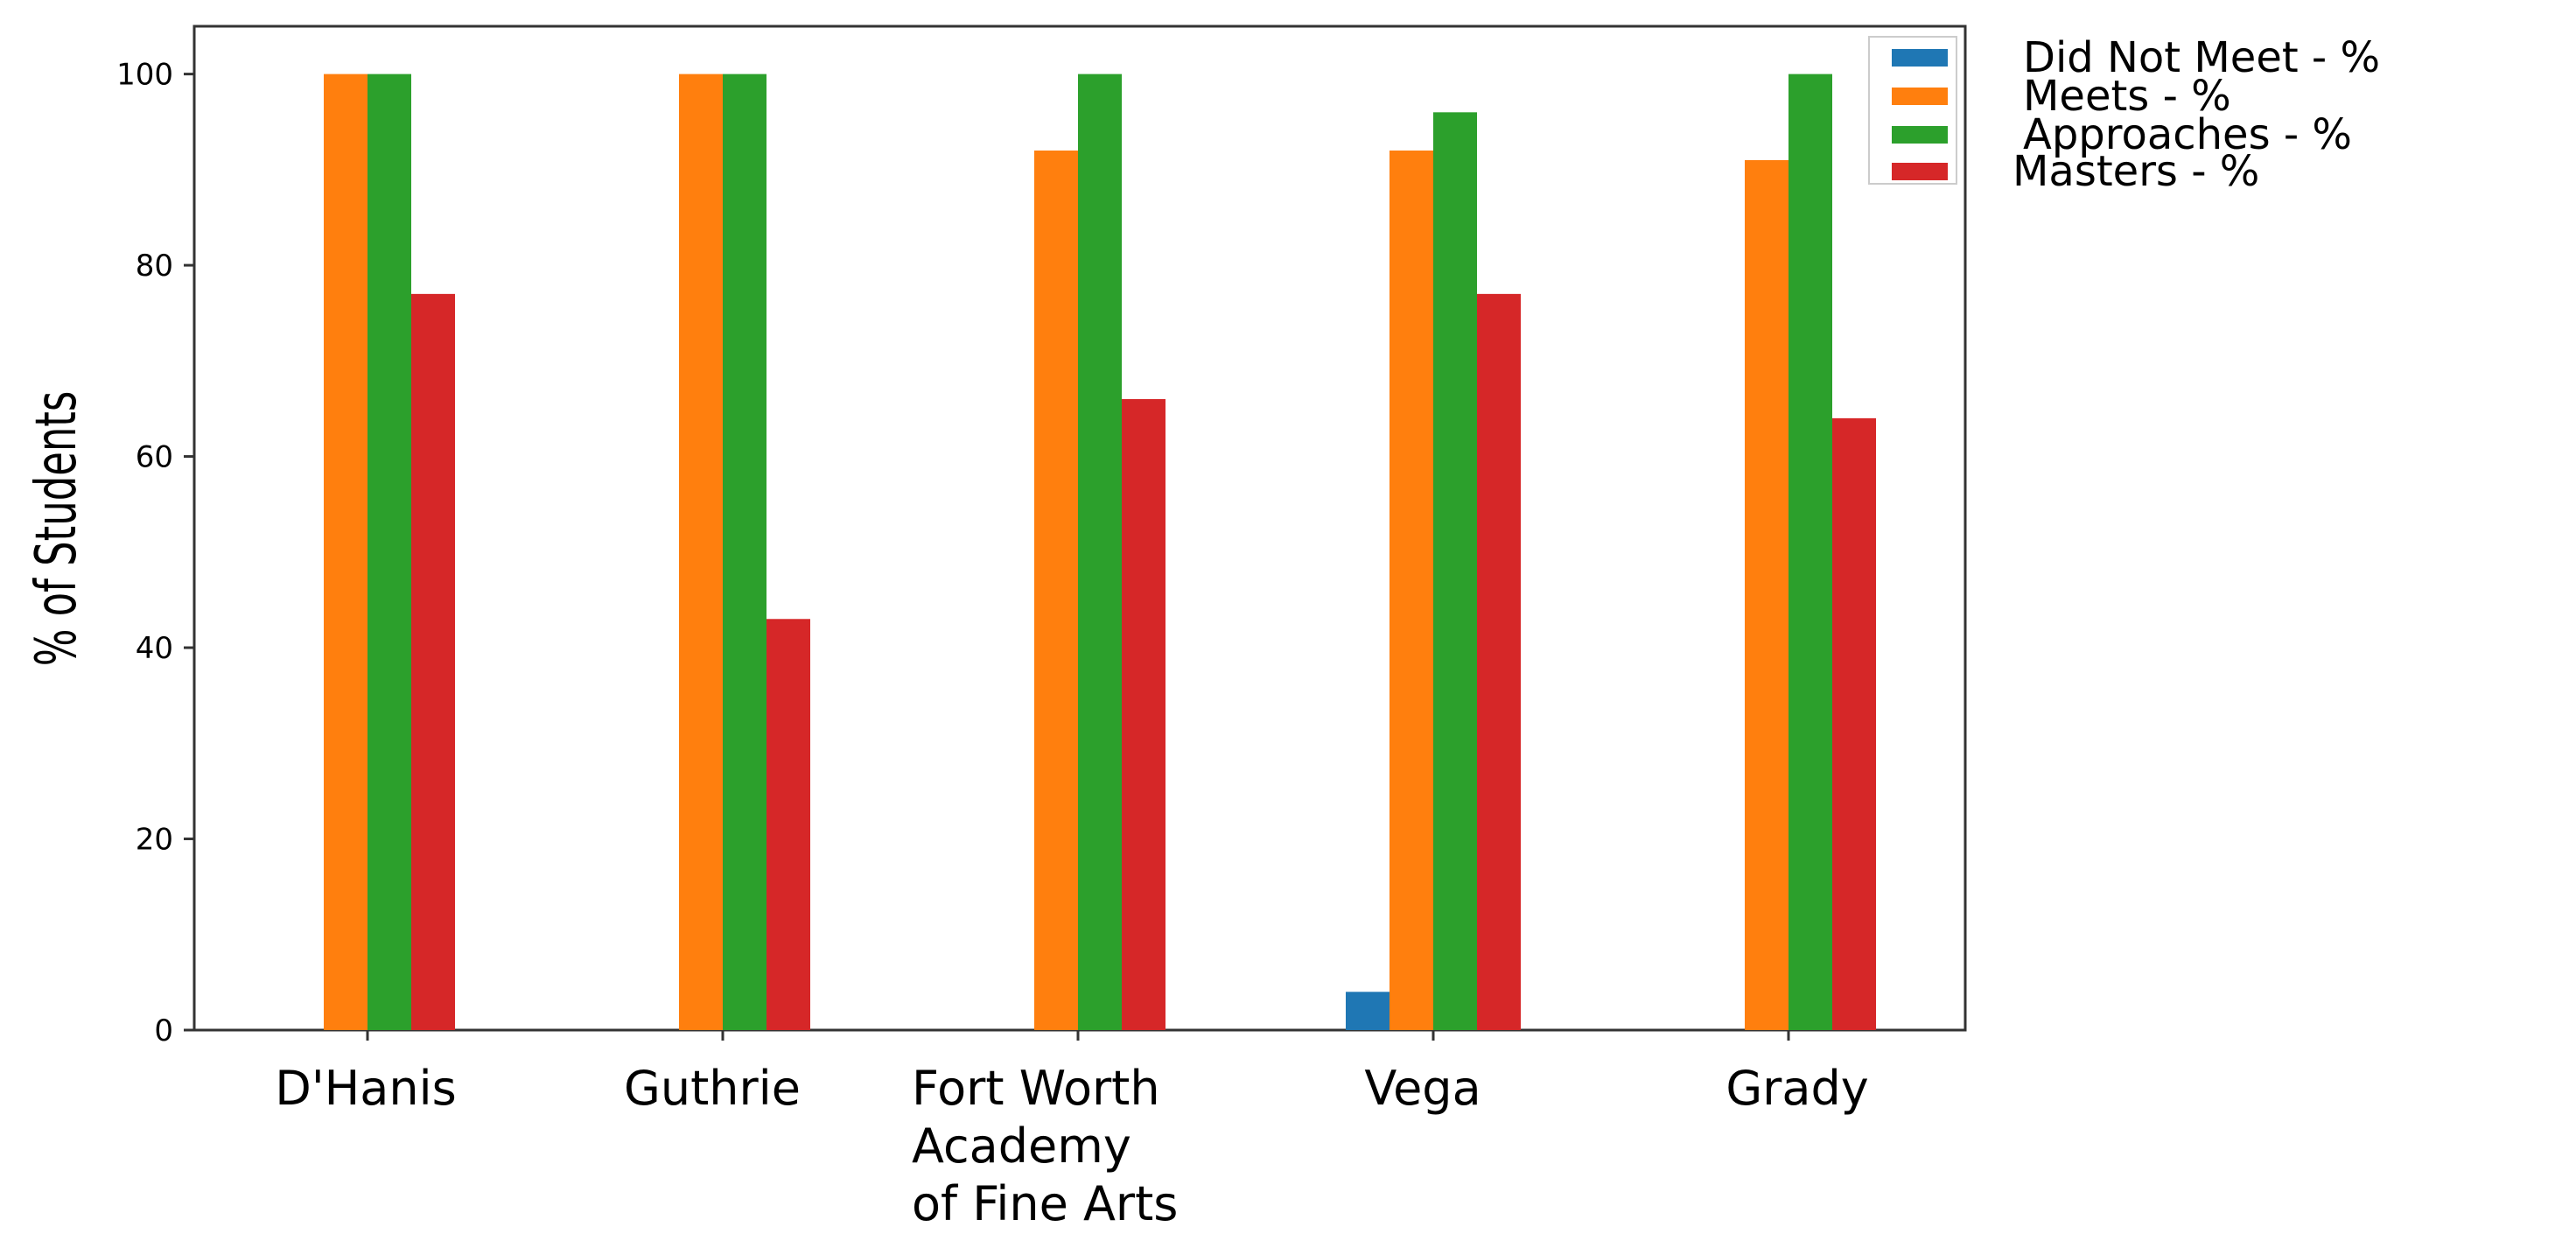  I want to click on bar-meets-vega, so click(1411, 590).